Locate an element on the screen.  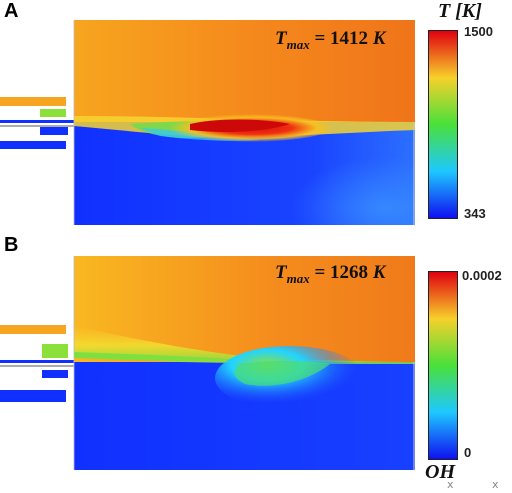
colorbar-min-a: 343 is located at coordinates (475, 213).